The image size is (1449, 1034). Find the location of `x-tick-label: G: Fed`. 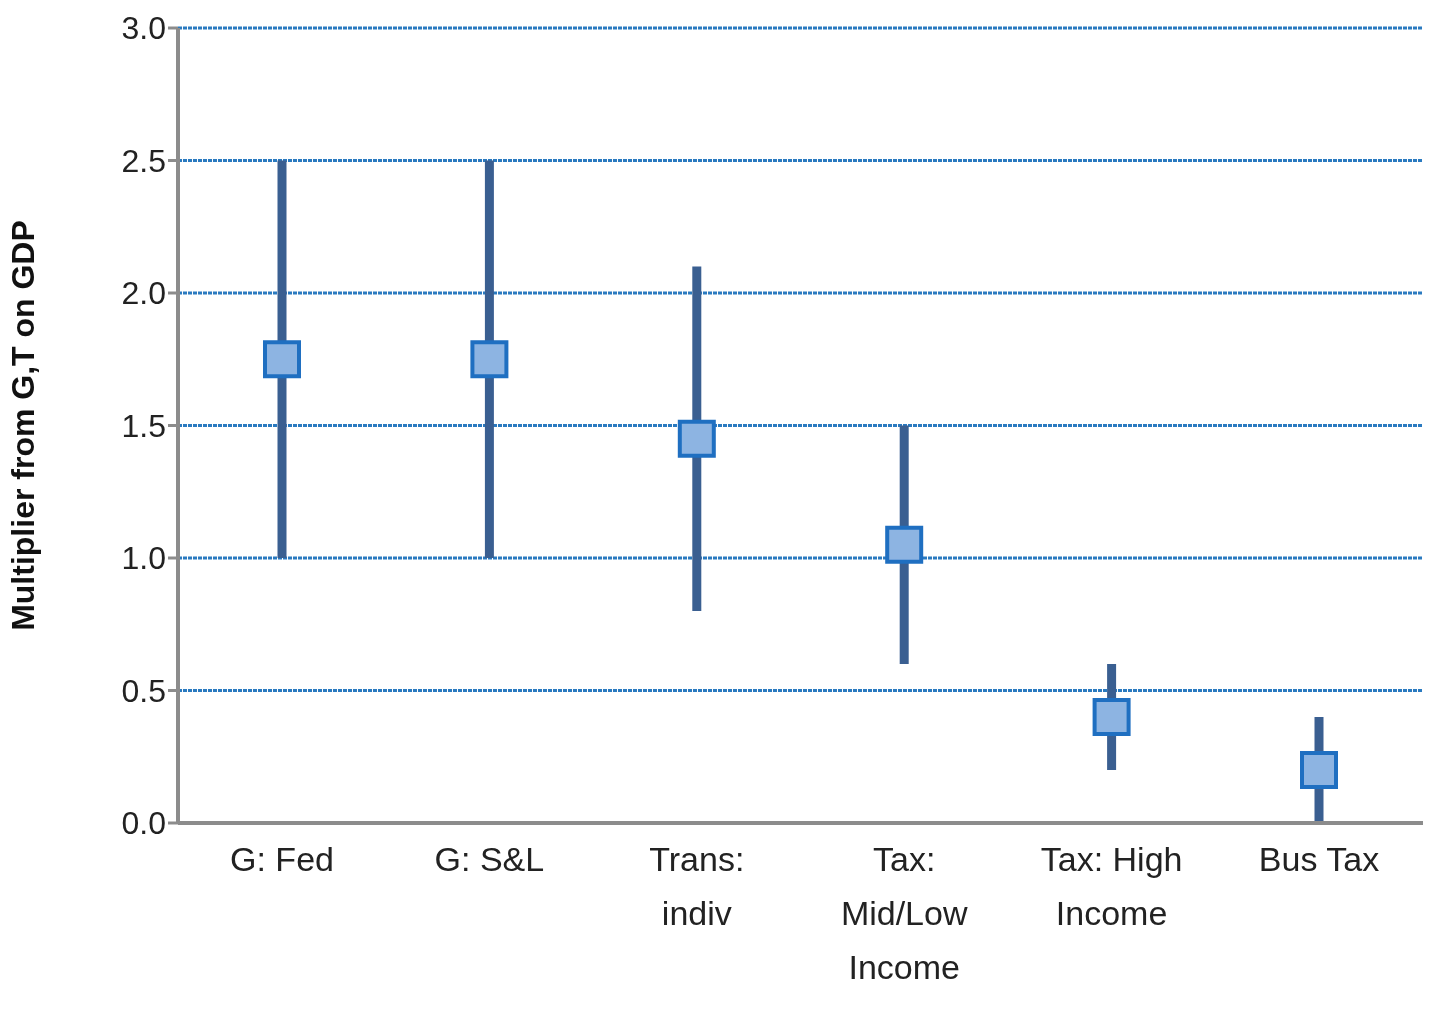

x-tick-label: G: Fed is located at coordinates (282, 859).